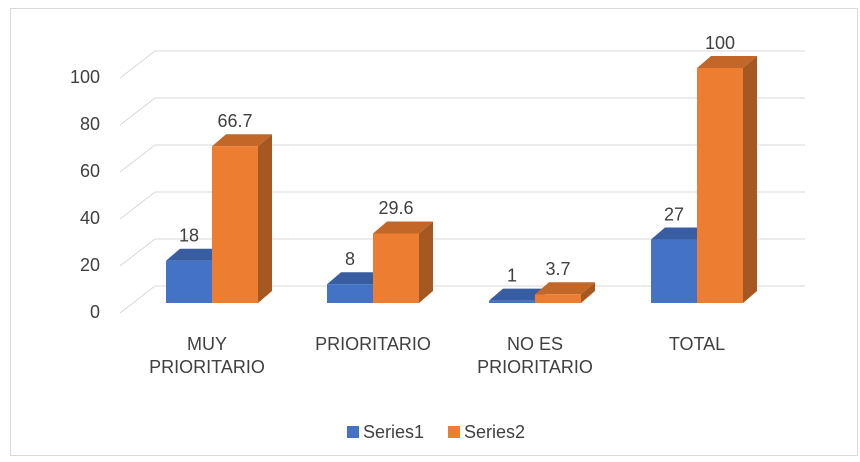 Image resolution: width=860 pixels, height=462 pixels. Describe the element at coordinates (350, 259) in the screenshot. I see `data-label: 8` at that location.